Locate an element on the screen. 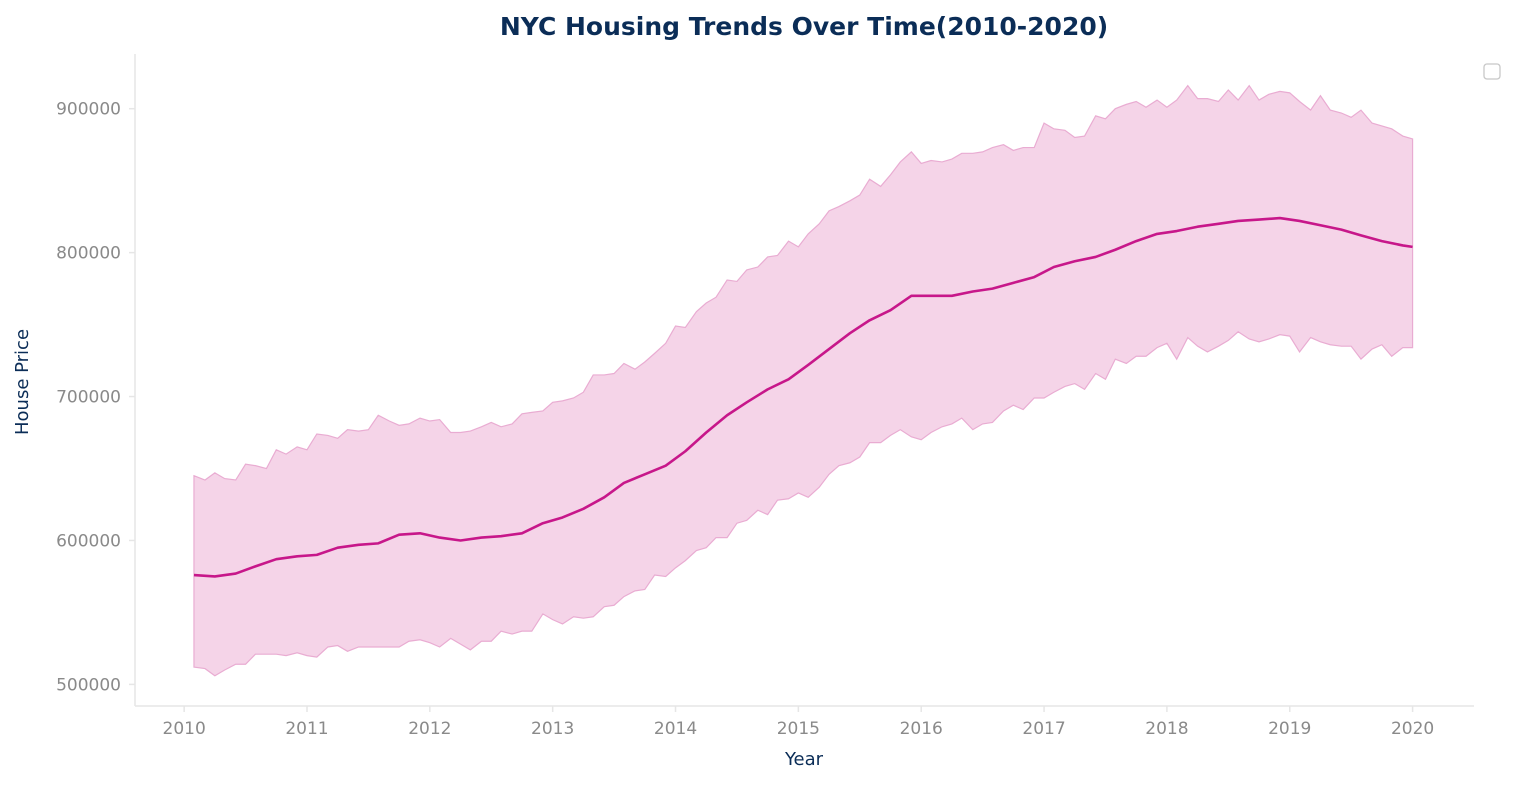 The image size is (1514, 785). y-axis-label: House Price is located at coordinates (22, 382).